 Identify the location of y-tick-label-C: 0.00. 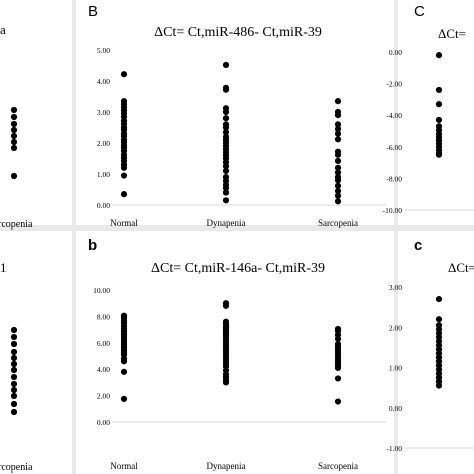
(395, 52).